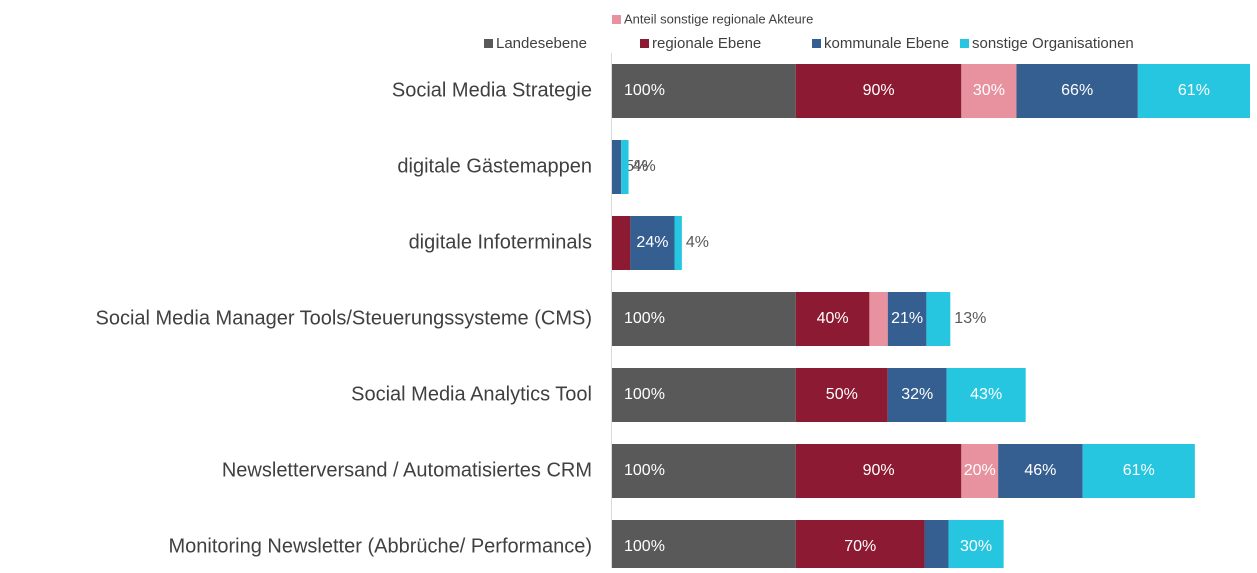  I want to click on category-label: digitale Gästemappen, so click(494, 166).